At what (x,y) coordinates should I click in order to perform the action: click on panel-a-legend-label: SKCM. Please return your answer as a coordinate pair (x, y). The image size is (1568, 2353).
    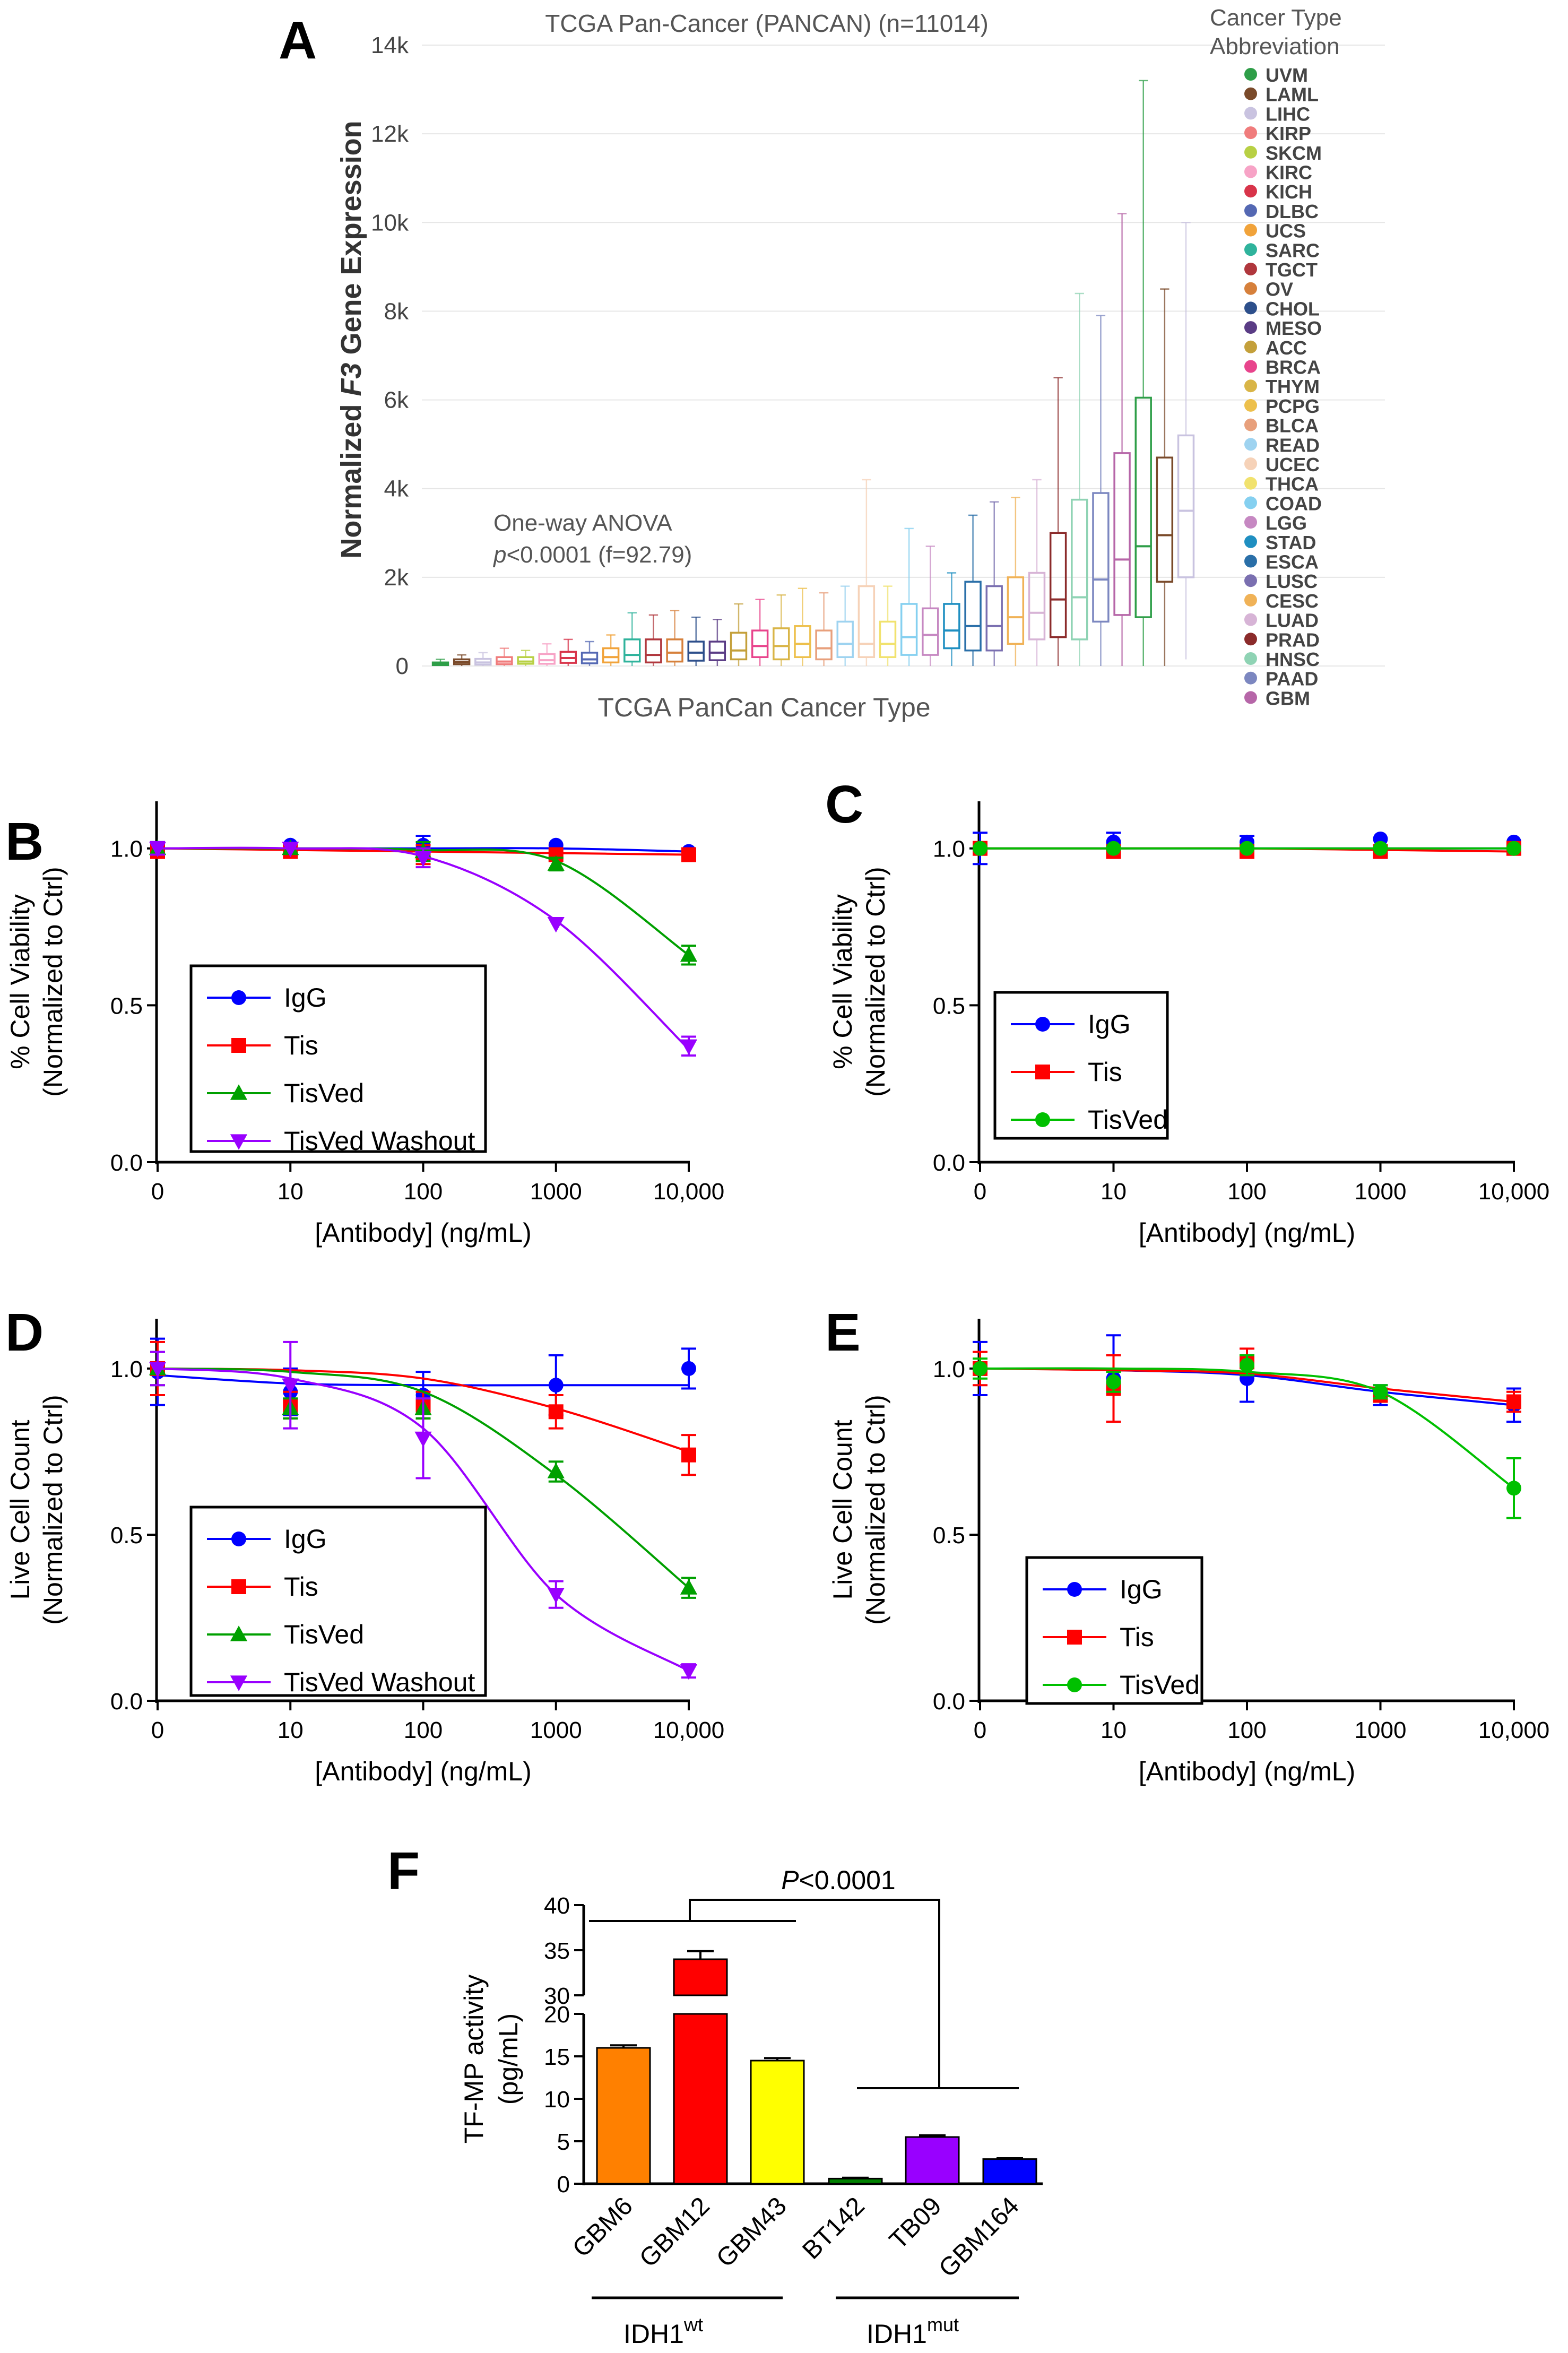
    Looking at the image, I should click on (1294, 153).